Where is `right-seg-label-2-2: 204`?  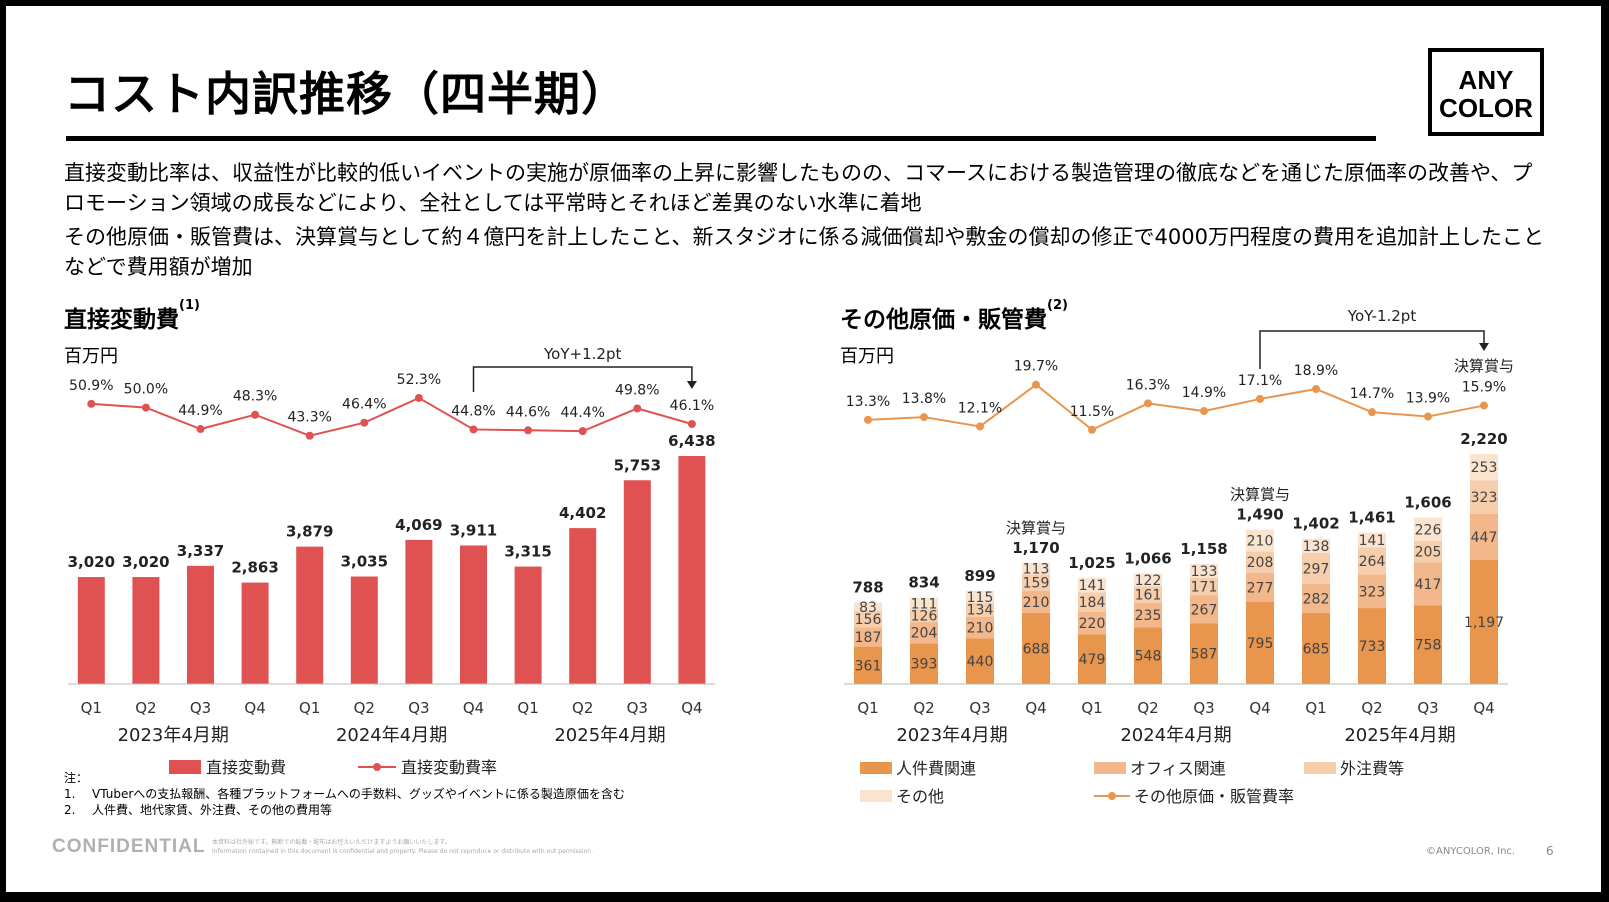
right-seg-label-2-2: 204 is located at coordinates (924, 634).